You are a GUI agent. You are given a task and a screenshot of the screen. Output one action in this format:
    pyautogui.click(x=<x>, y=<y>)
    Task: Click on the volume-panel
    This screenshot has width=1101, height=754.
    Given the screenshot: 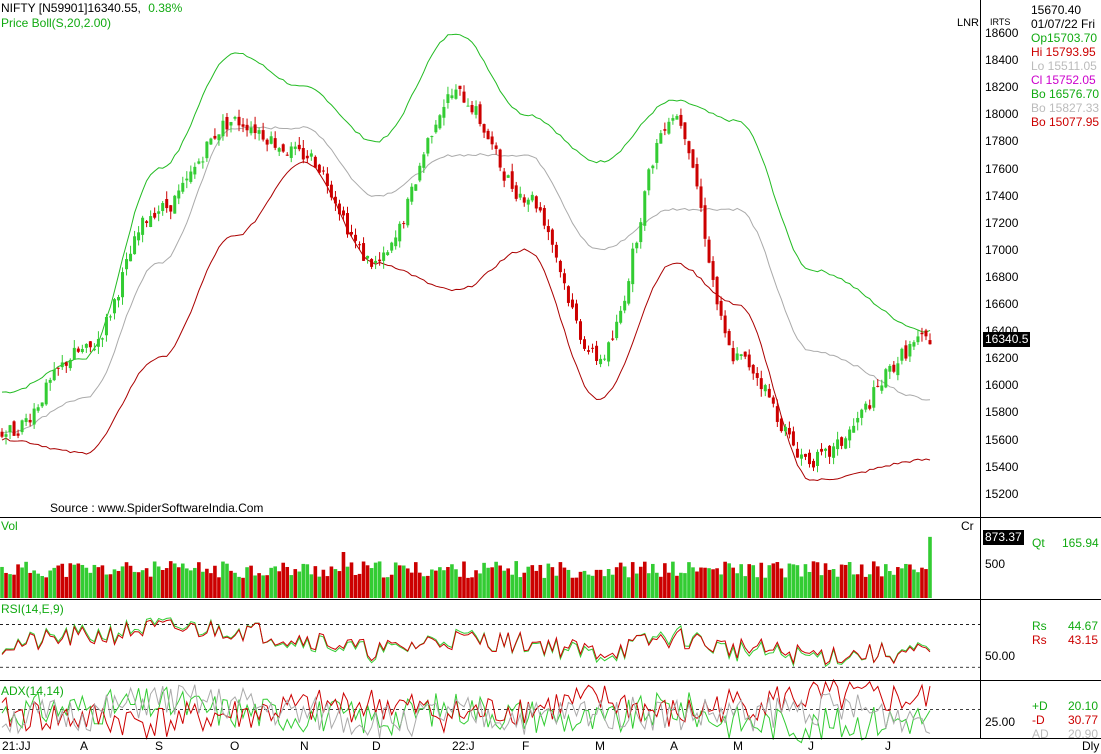 What is the action you would take?
    pyautogui.click(x=466, y=567)
    